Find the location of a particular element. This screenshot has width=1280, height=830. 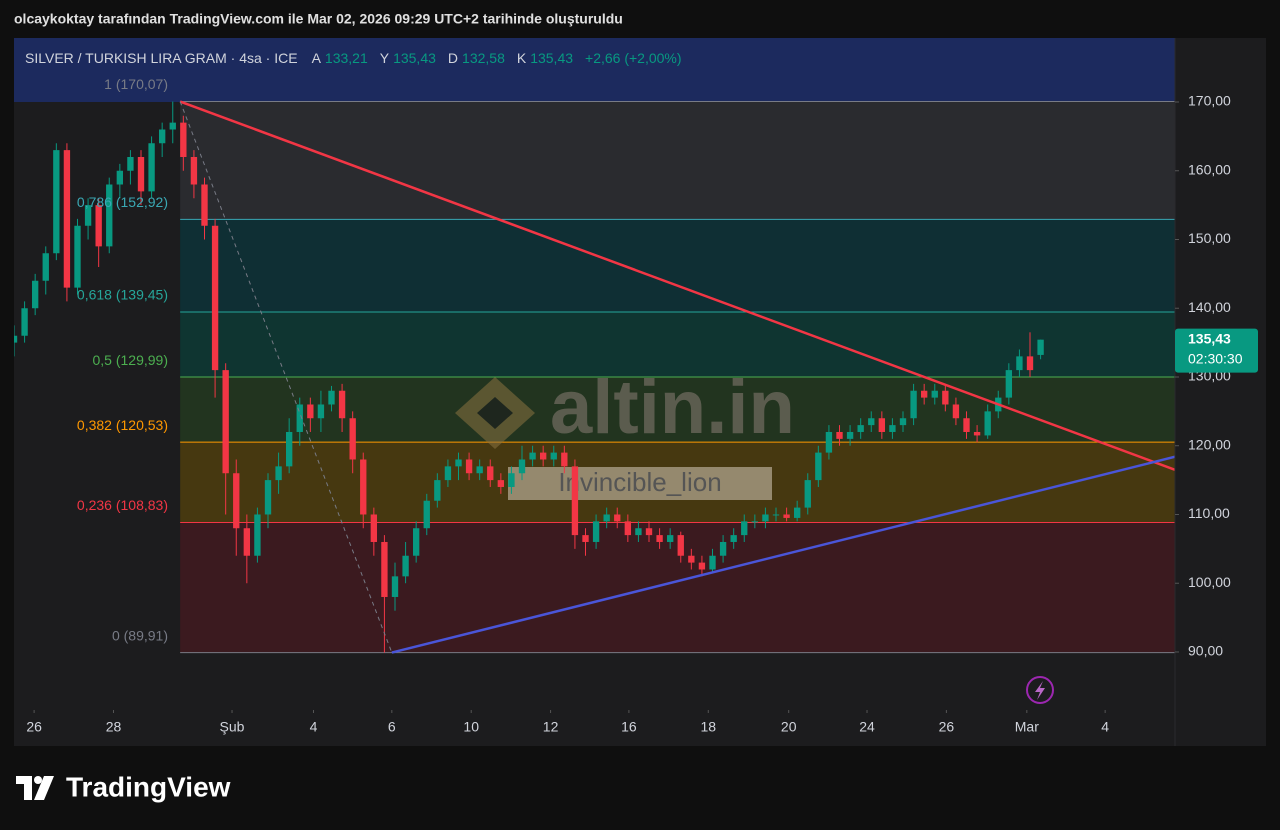

y-tick-label: 100,00 is located at coordinates (1209, 582).